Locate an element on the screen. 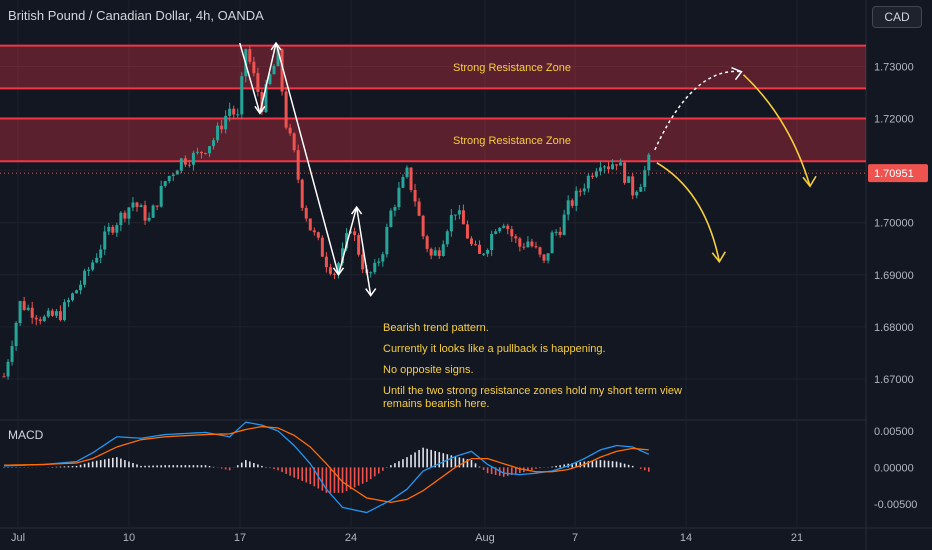 This screenshot has width=932, height=550. macd-pane is located at coordinates (326, 467).